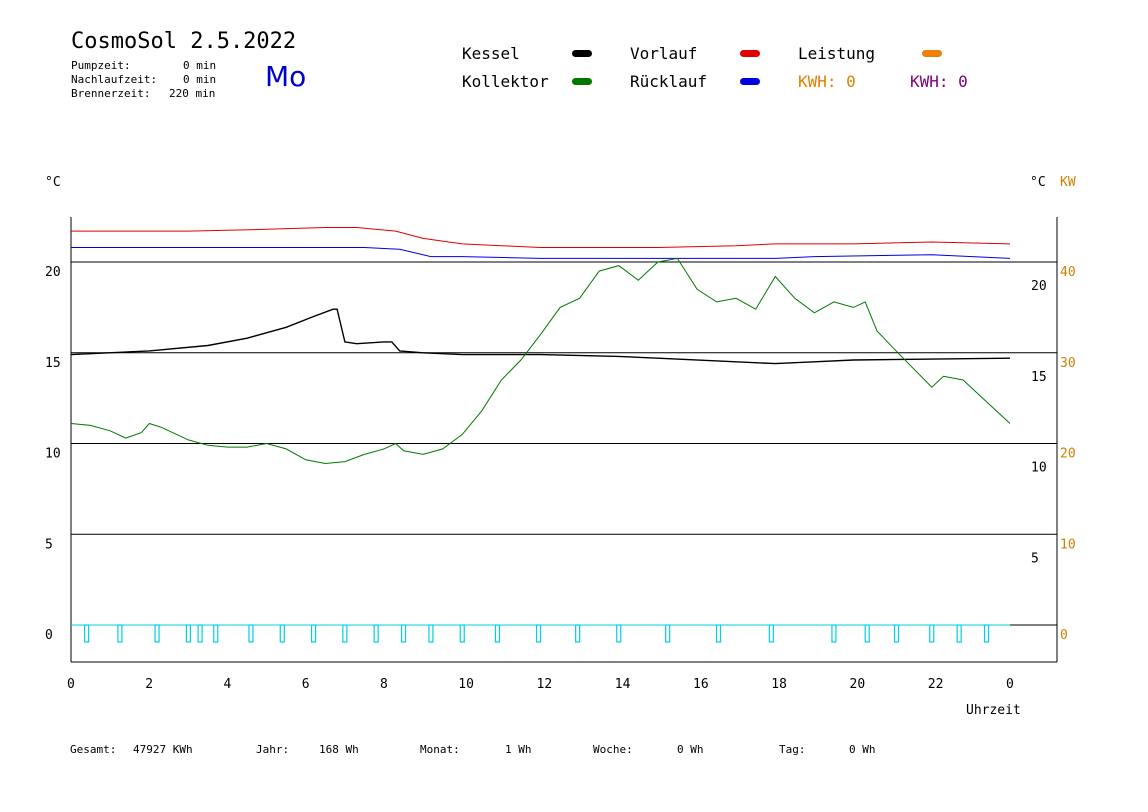  What do you see at coordinates (582, 53) in the screenshot?
I see `legend-kessel-swatch` at bounding box center [582, 53].